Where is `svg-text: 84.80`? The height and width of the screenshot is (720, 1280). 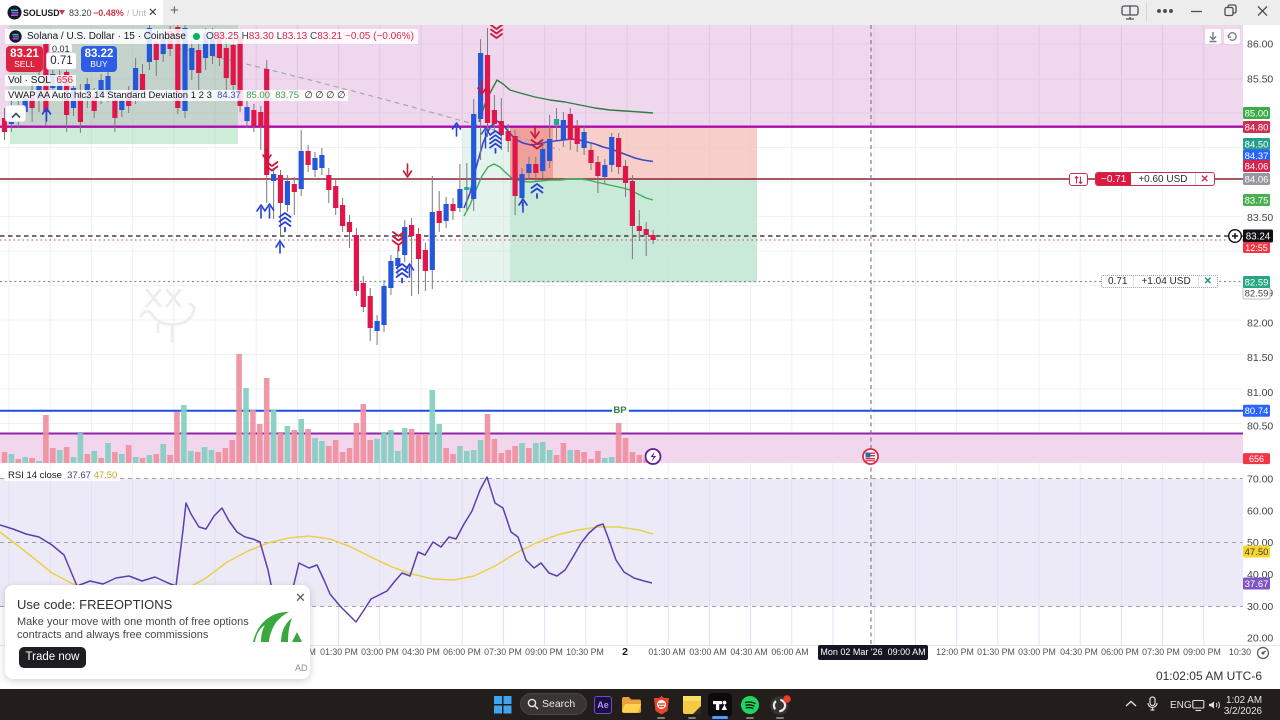 svg-text: 84.80 is located at coordinates (1257, 127).